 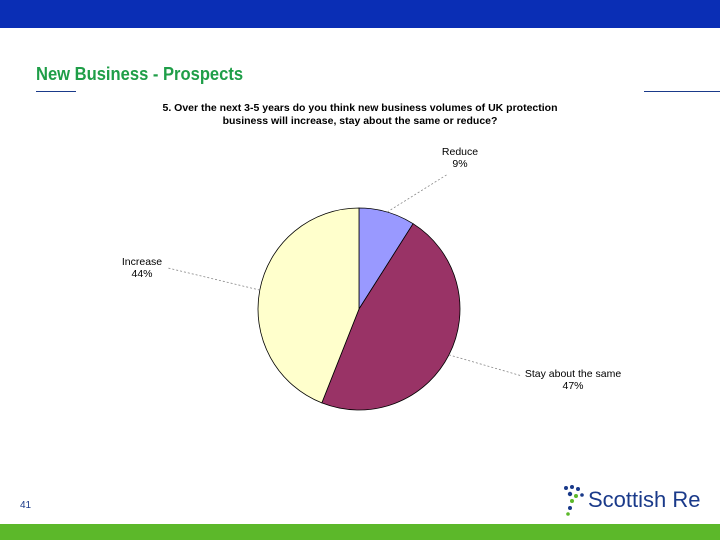 What do you see at coordinates (26, 505) in the screenshot?
I see `page-number: 41` at bounding box center [26, 505].